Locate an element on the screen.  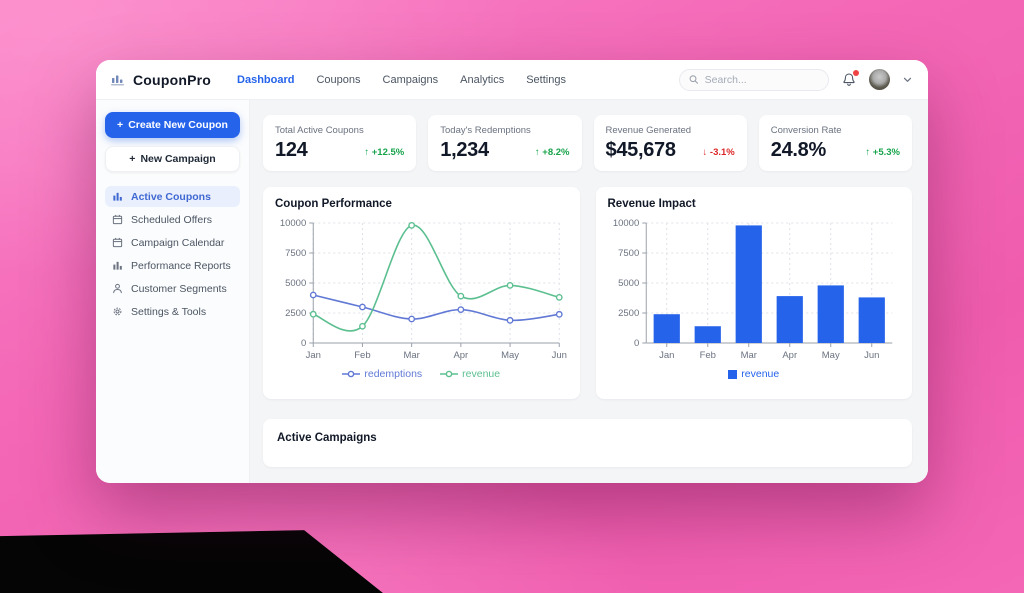
brand: CouponPro is located at coordinates (160, 80).